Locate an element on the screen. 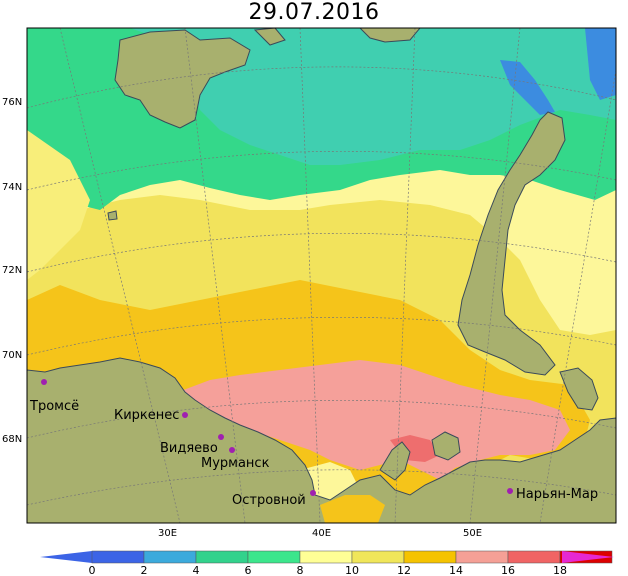 The width and height of the screenshot is (628, 576). sst-band-0-2-east is located at coordinates (600, 64).